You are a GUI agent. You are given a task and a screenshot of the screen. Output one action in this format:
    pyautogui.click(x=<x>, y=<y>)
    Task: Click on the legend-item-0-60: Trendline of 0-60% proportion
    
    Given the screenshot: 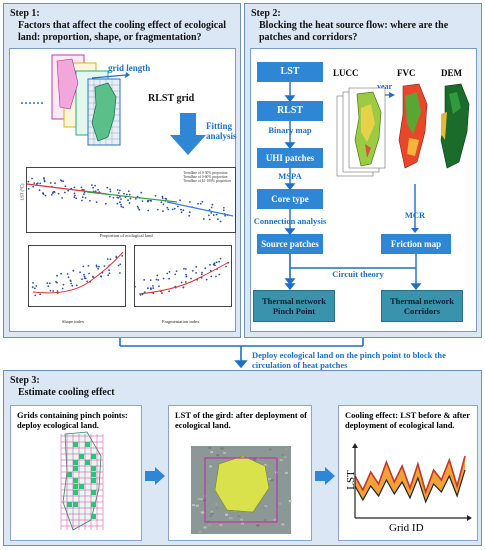 What is the action you would take?
    pyautogui.click(x=205, y=177)
    